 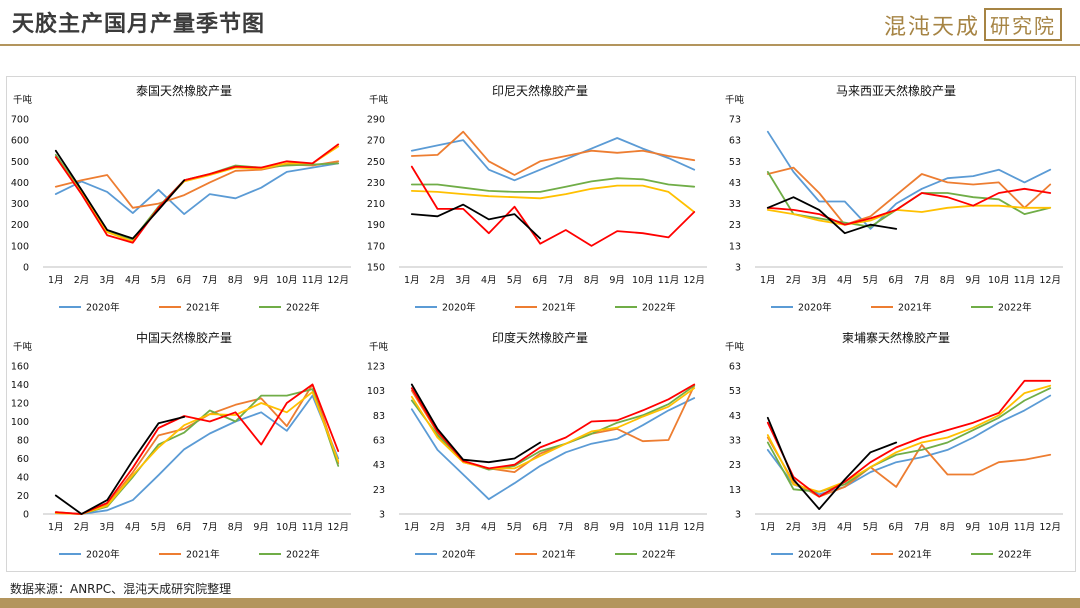 I want to click on brand-box-label: 研究院, so click(x=1023, y=24).